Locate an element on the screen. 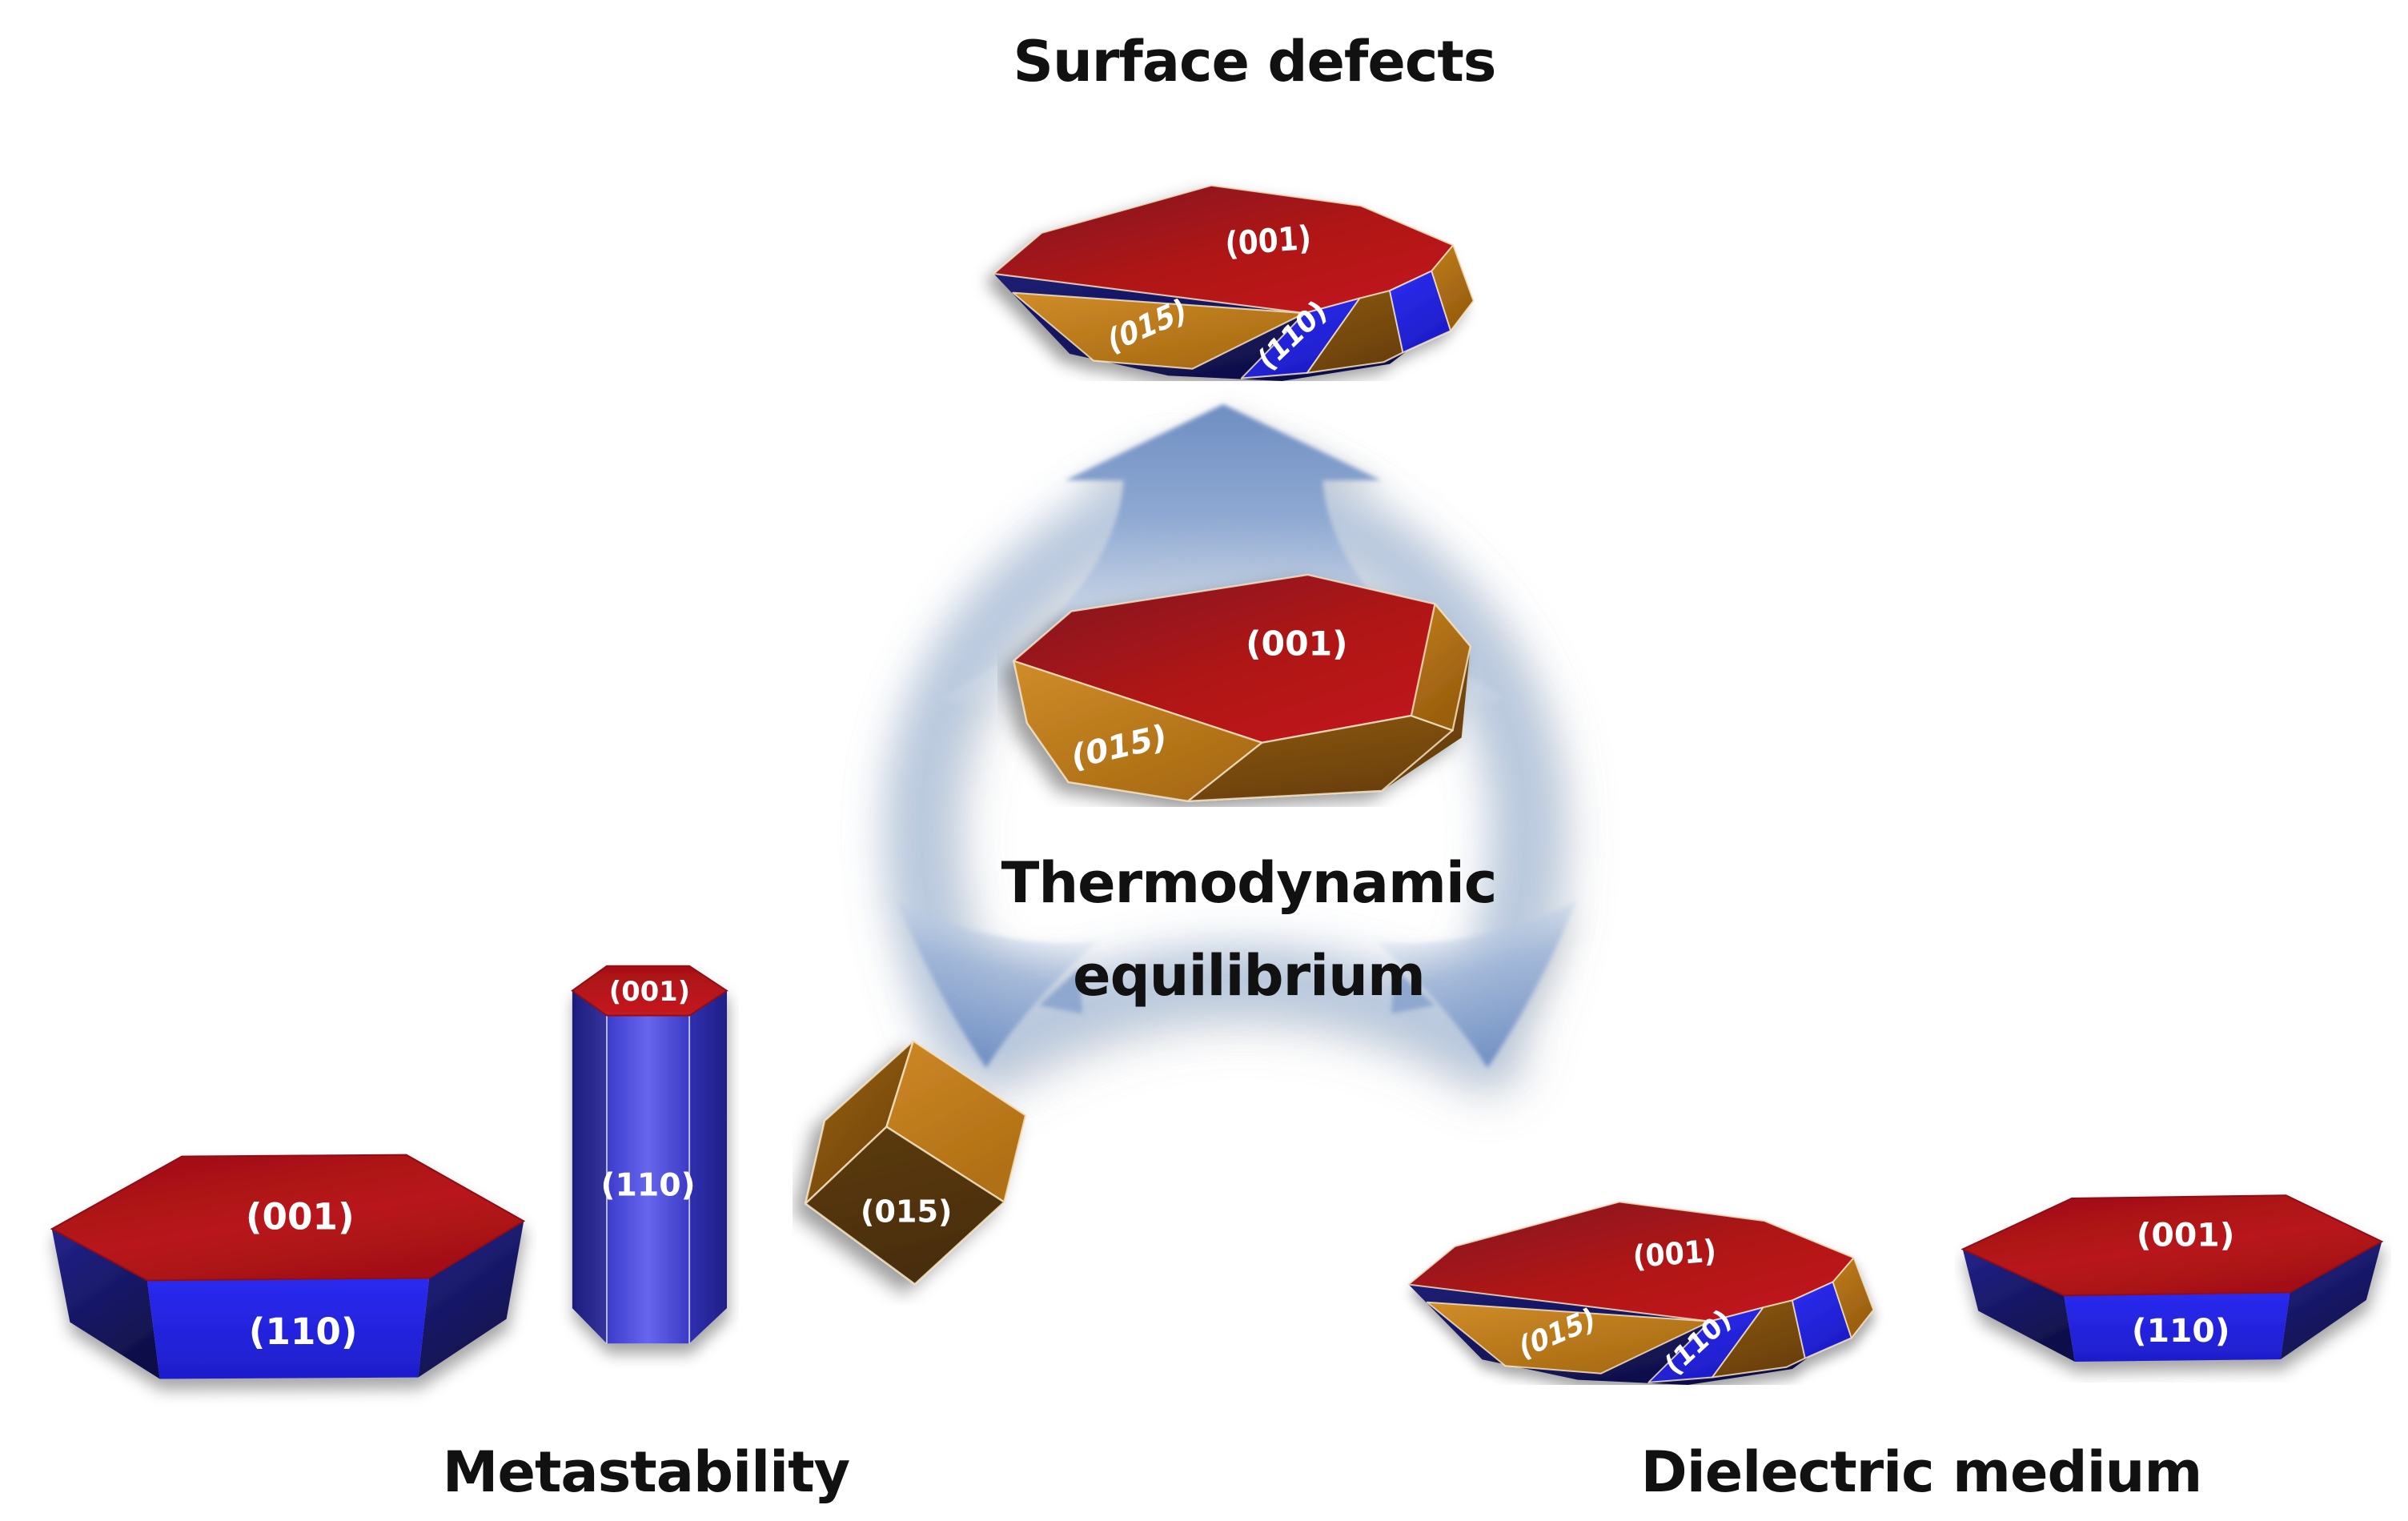 This screenshot has width=2408, height=1521. caption-surface-defects: Surface defects is located at coordinates (1255, 61).